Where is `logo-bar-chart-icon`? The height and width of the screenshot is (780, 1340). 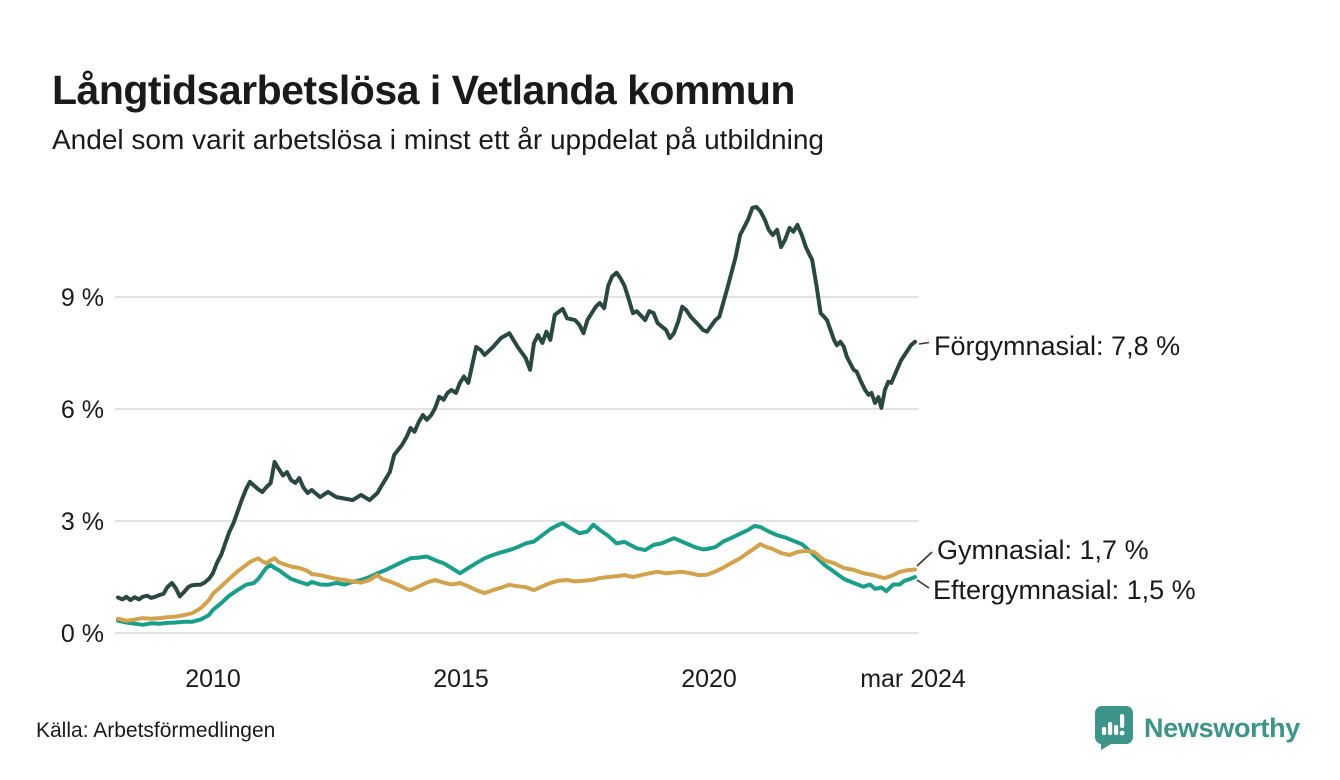 logo-bar-chart-icon is located at coordinates (1113, 725).